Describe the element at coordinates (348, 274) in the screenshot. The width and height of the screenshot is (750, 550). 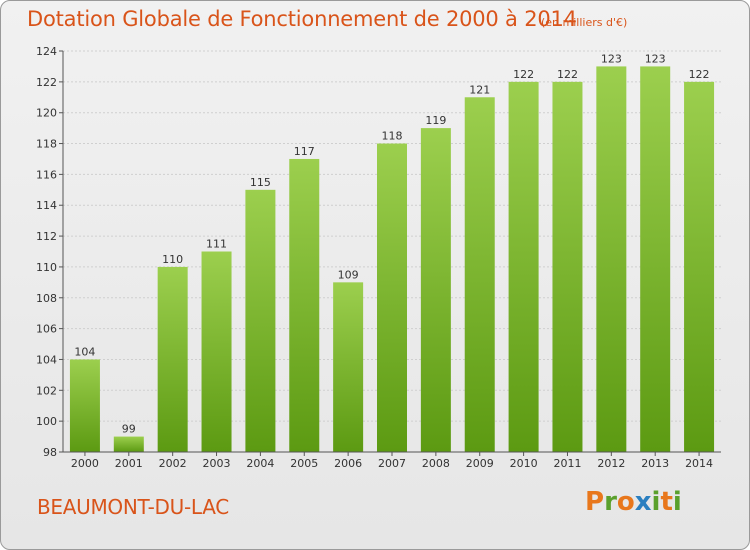
I see `data-label-2006: 109` at that location.